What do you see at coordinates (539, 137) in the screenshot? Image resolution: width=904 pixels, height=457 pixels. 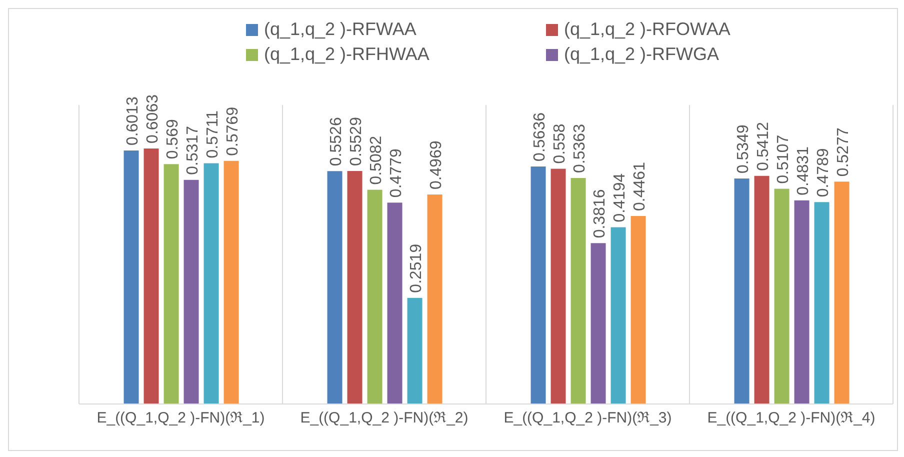 I see `data-label: 0.5636` at bounding box center [539, 137].